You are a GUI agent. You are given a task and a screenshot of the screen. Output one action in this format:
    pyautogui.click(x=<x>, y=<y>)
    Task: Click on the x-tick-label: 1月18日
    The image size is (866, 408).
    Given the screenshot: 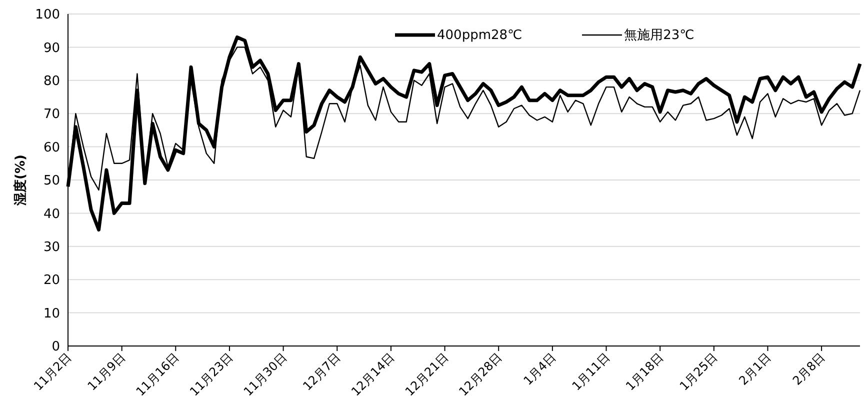 What is the action you would take?
    pyautogui.click(x=644, y=372)
    